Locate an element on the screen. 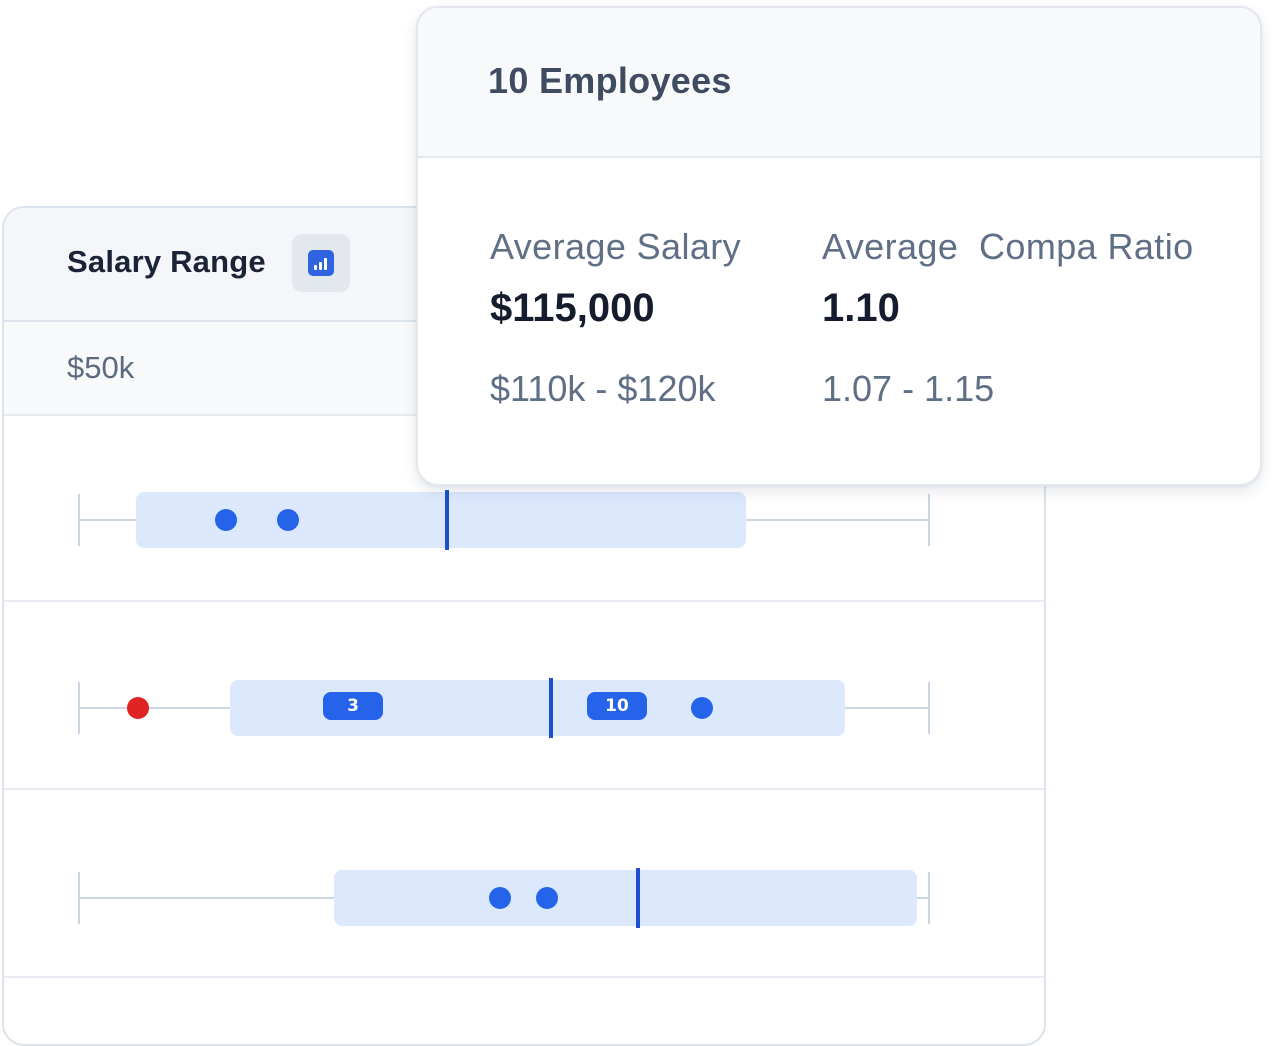  salary-range-title: Salary Range is located at coordinates (166, 261).